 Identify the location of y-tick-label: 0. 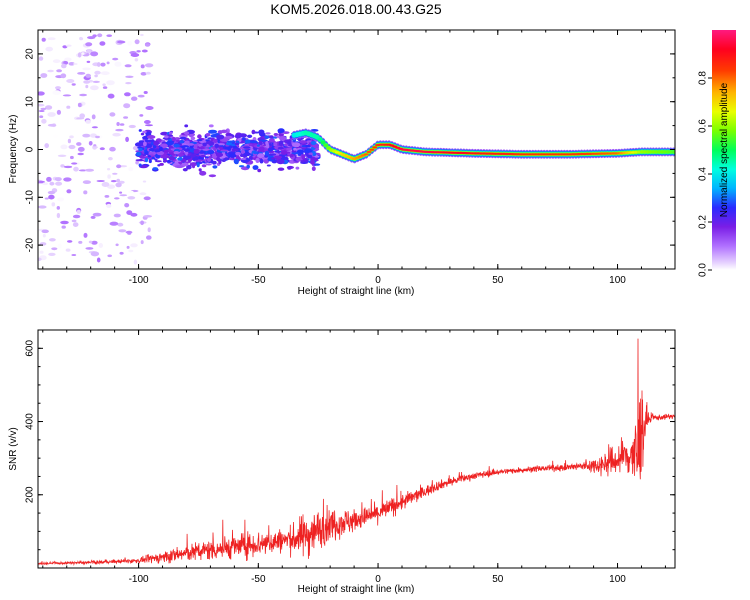
(30, 149).